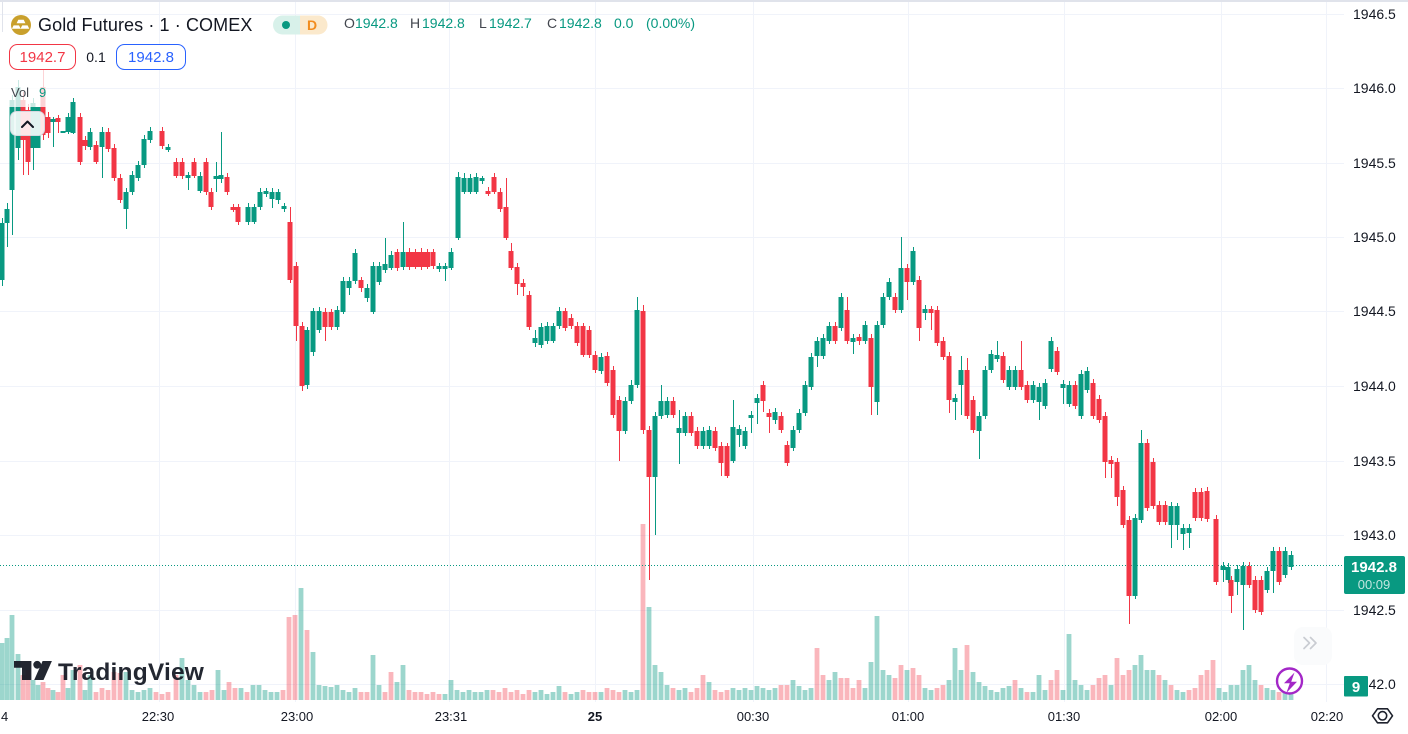 Image resolution: width=1408 pixels, height=734 pixels. What do you see at coordinates (595, 716) in the screenshot?
I see `svg-text: 25` at bounding box center [595, 716].